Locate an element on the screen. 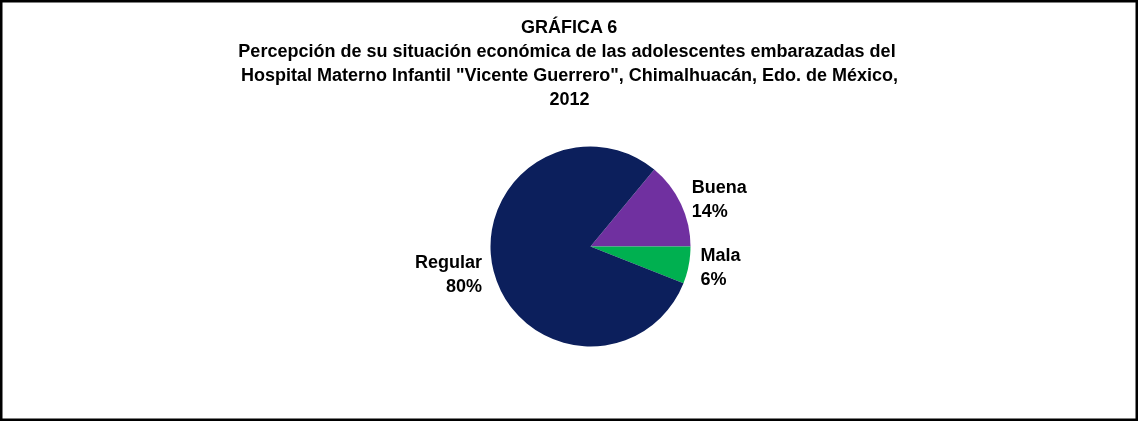  chart-subtitle: Percepción de su situación económica de las adolescentes embarazadas del Hospital Materno Infantil "Vicente Guerrero", Chimalhuacán, Edo. de México, 2012 is located at coordinates (568, 74).